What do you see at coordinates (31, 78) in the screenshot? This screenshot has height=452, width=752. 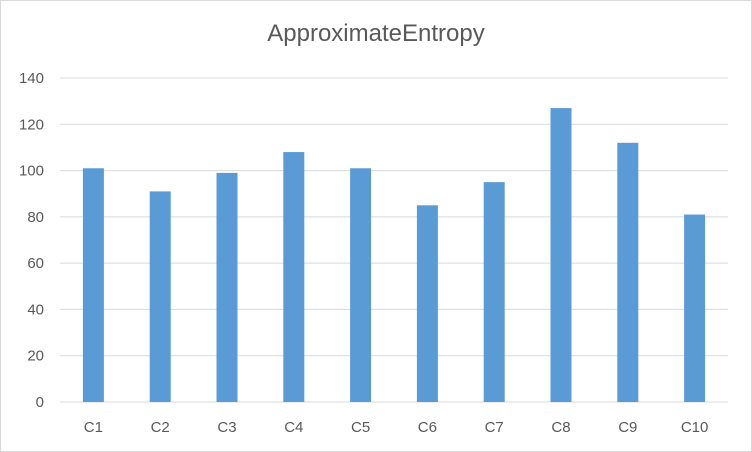 I see `y-tick-label: 140` at bounding box center [31, 78].